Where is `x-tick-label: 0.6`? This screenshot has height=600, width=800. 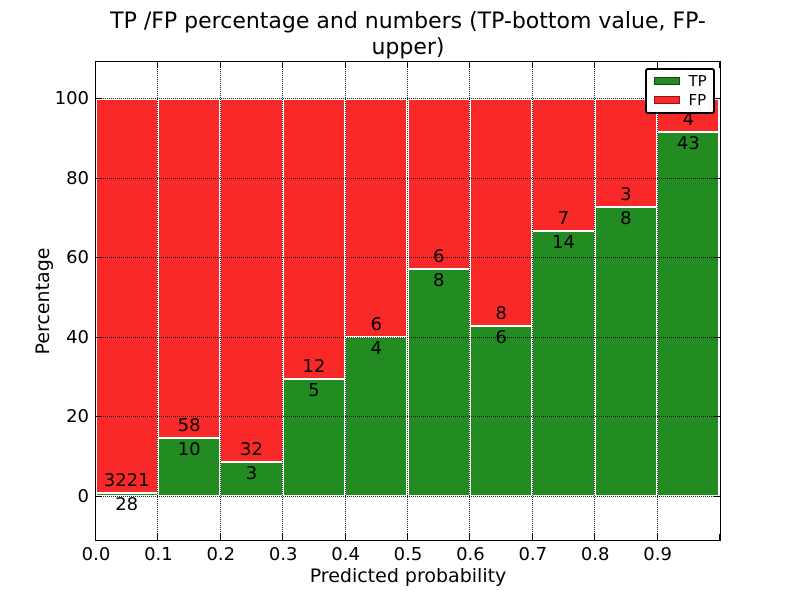
x-tick-label: 0.6 is located at coordinates (470, 554).